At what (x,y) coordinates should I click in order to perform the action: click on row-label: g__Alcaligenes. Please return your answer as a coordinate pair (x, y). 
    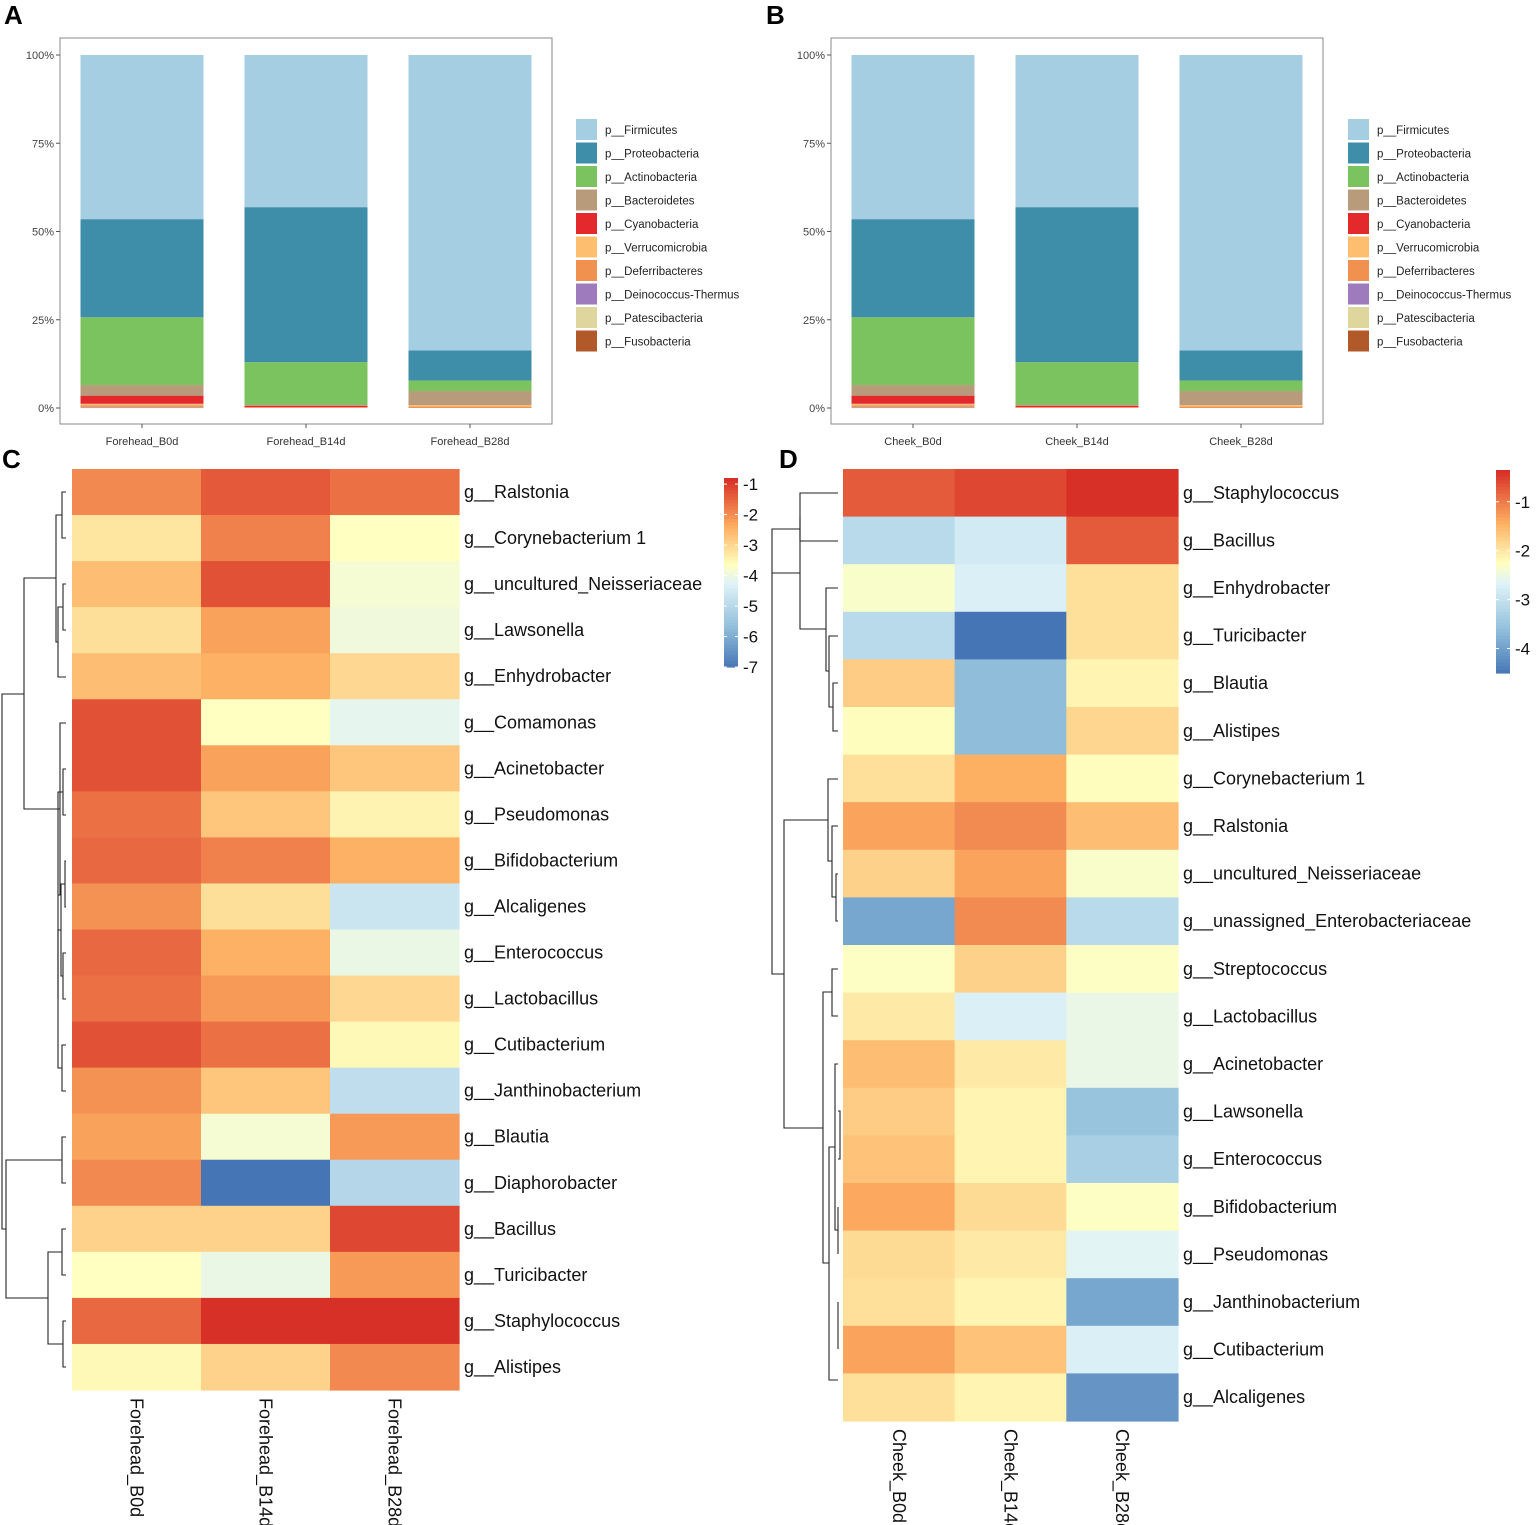
    Looking at the image, I should click on (1244, 1397).